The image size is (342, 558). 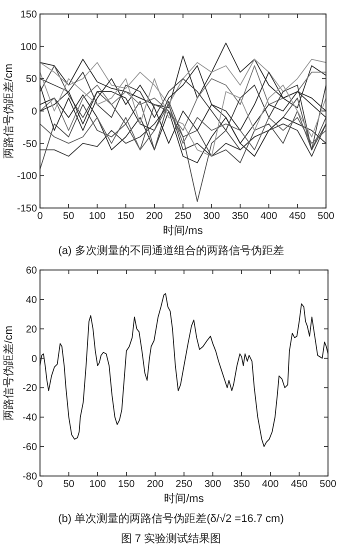 I want to click on y-tick-label: 20, so click(x=32, y=330).